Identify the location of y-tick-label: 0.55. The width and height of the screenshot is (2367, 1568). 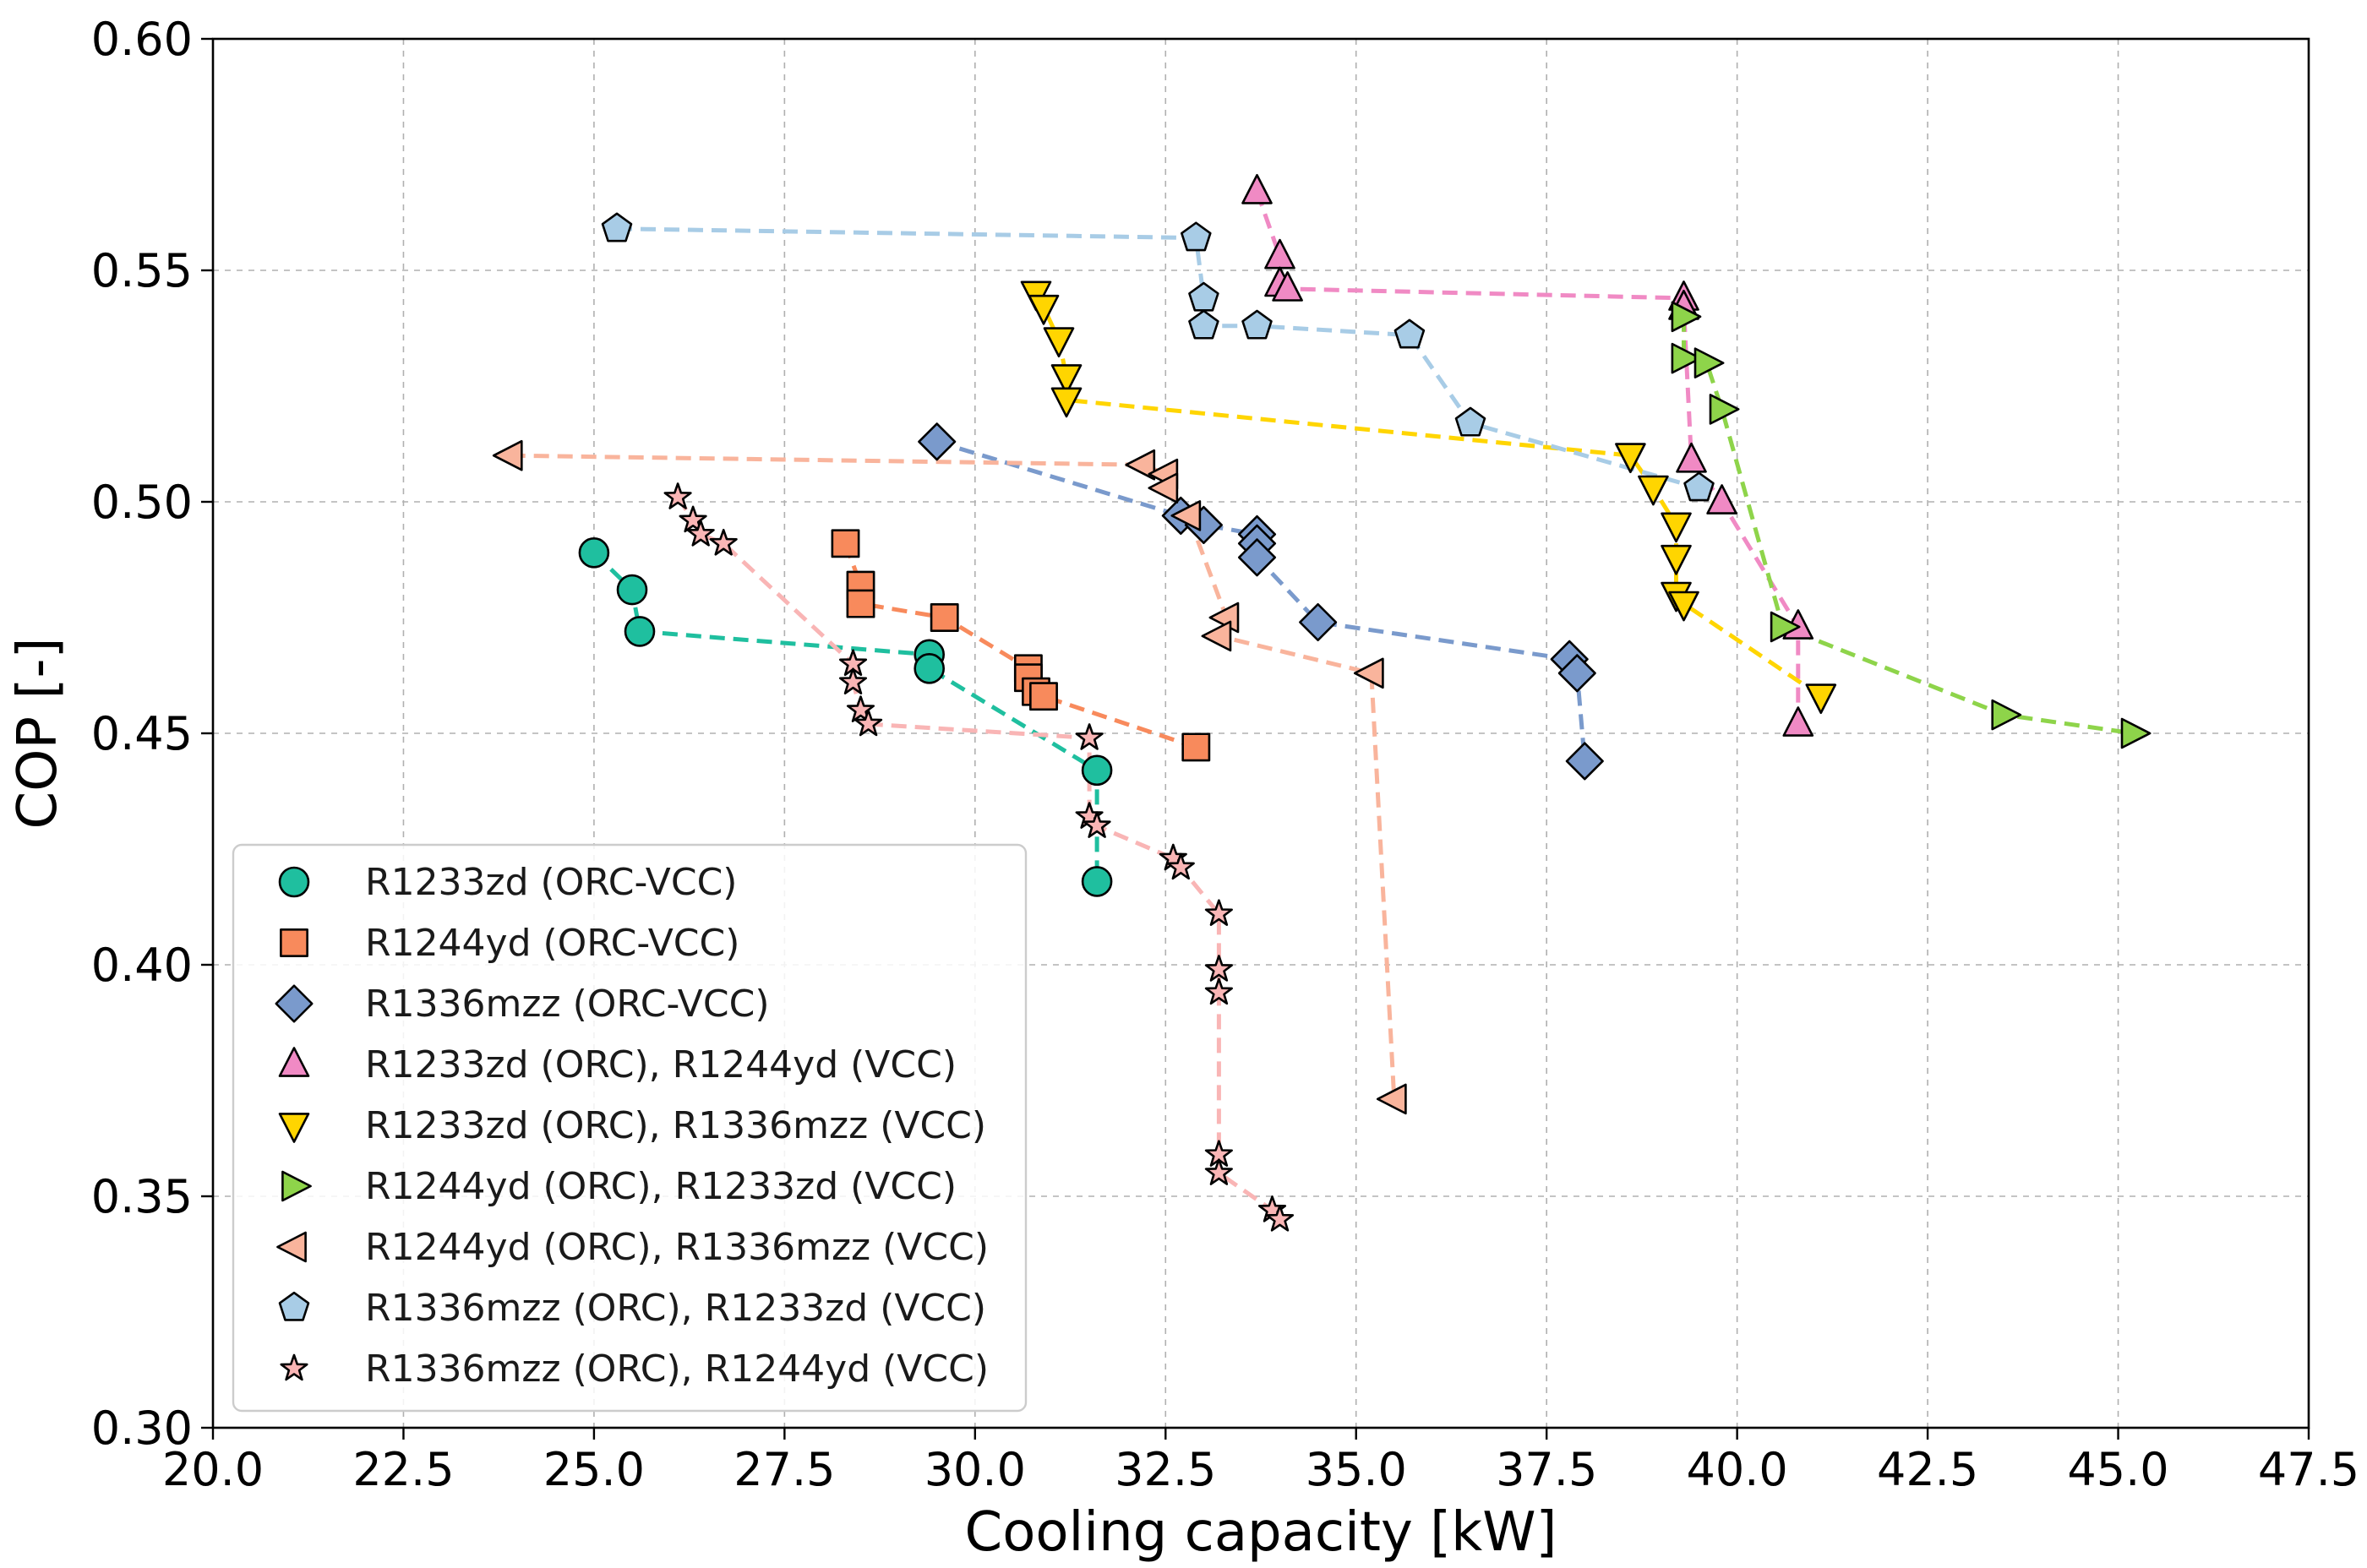
(142, 270).